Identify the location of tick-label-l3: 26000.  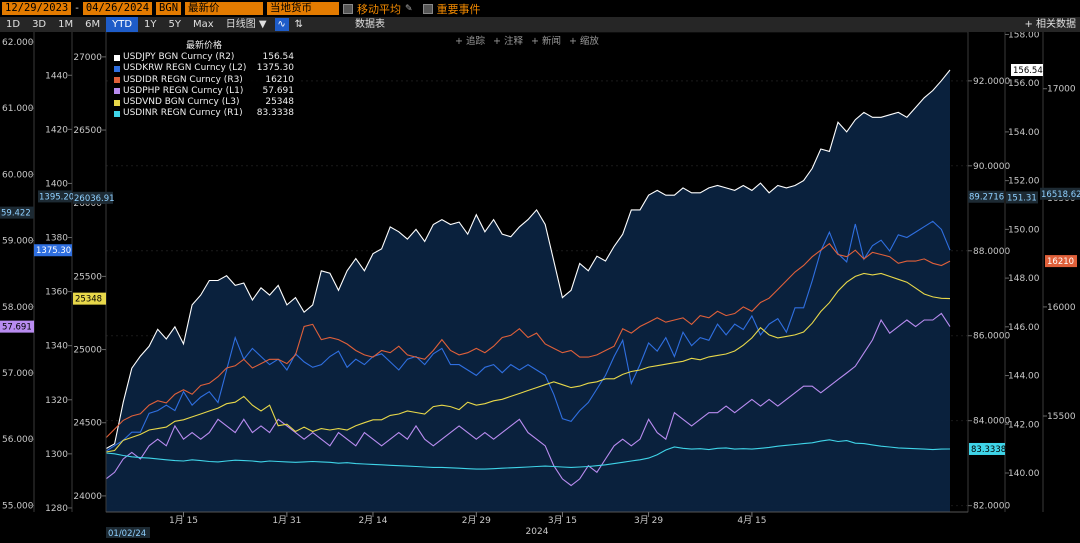
(87, 204).